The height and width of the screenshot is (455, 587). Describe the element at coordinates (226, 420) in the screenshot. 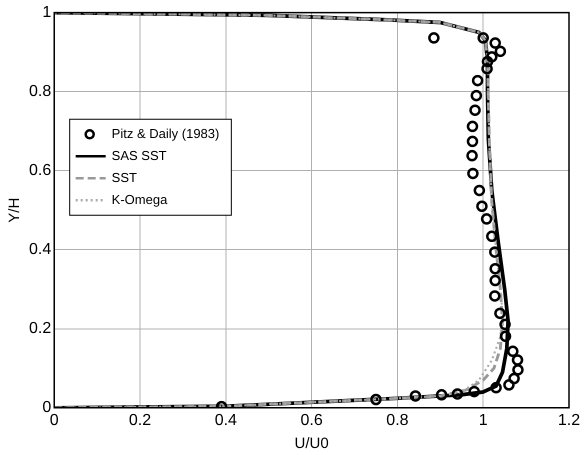

I see `x-tick-label: 0.4` at that location.